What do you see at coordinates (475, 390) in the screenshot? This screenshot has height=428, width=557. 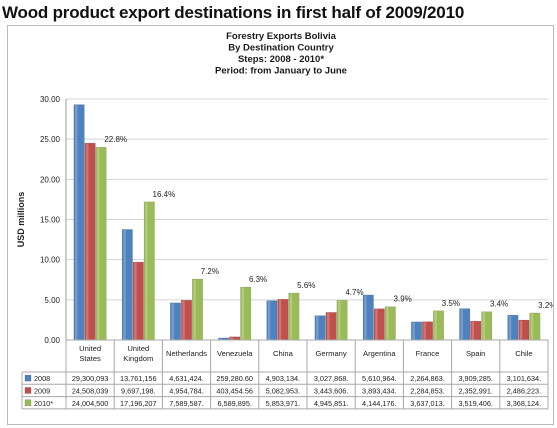 I see `table-cell: 2,352,991.` at bounding box center [475, 390].